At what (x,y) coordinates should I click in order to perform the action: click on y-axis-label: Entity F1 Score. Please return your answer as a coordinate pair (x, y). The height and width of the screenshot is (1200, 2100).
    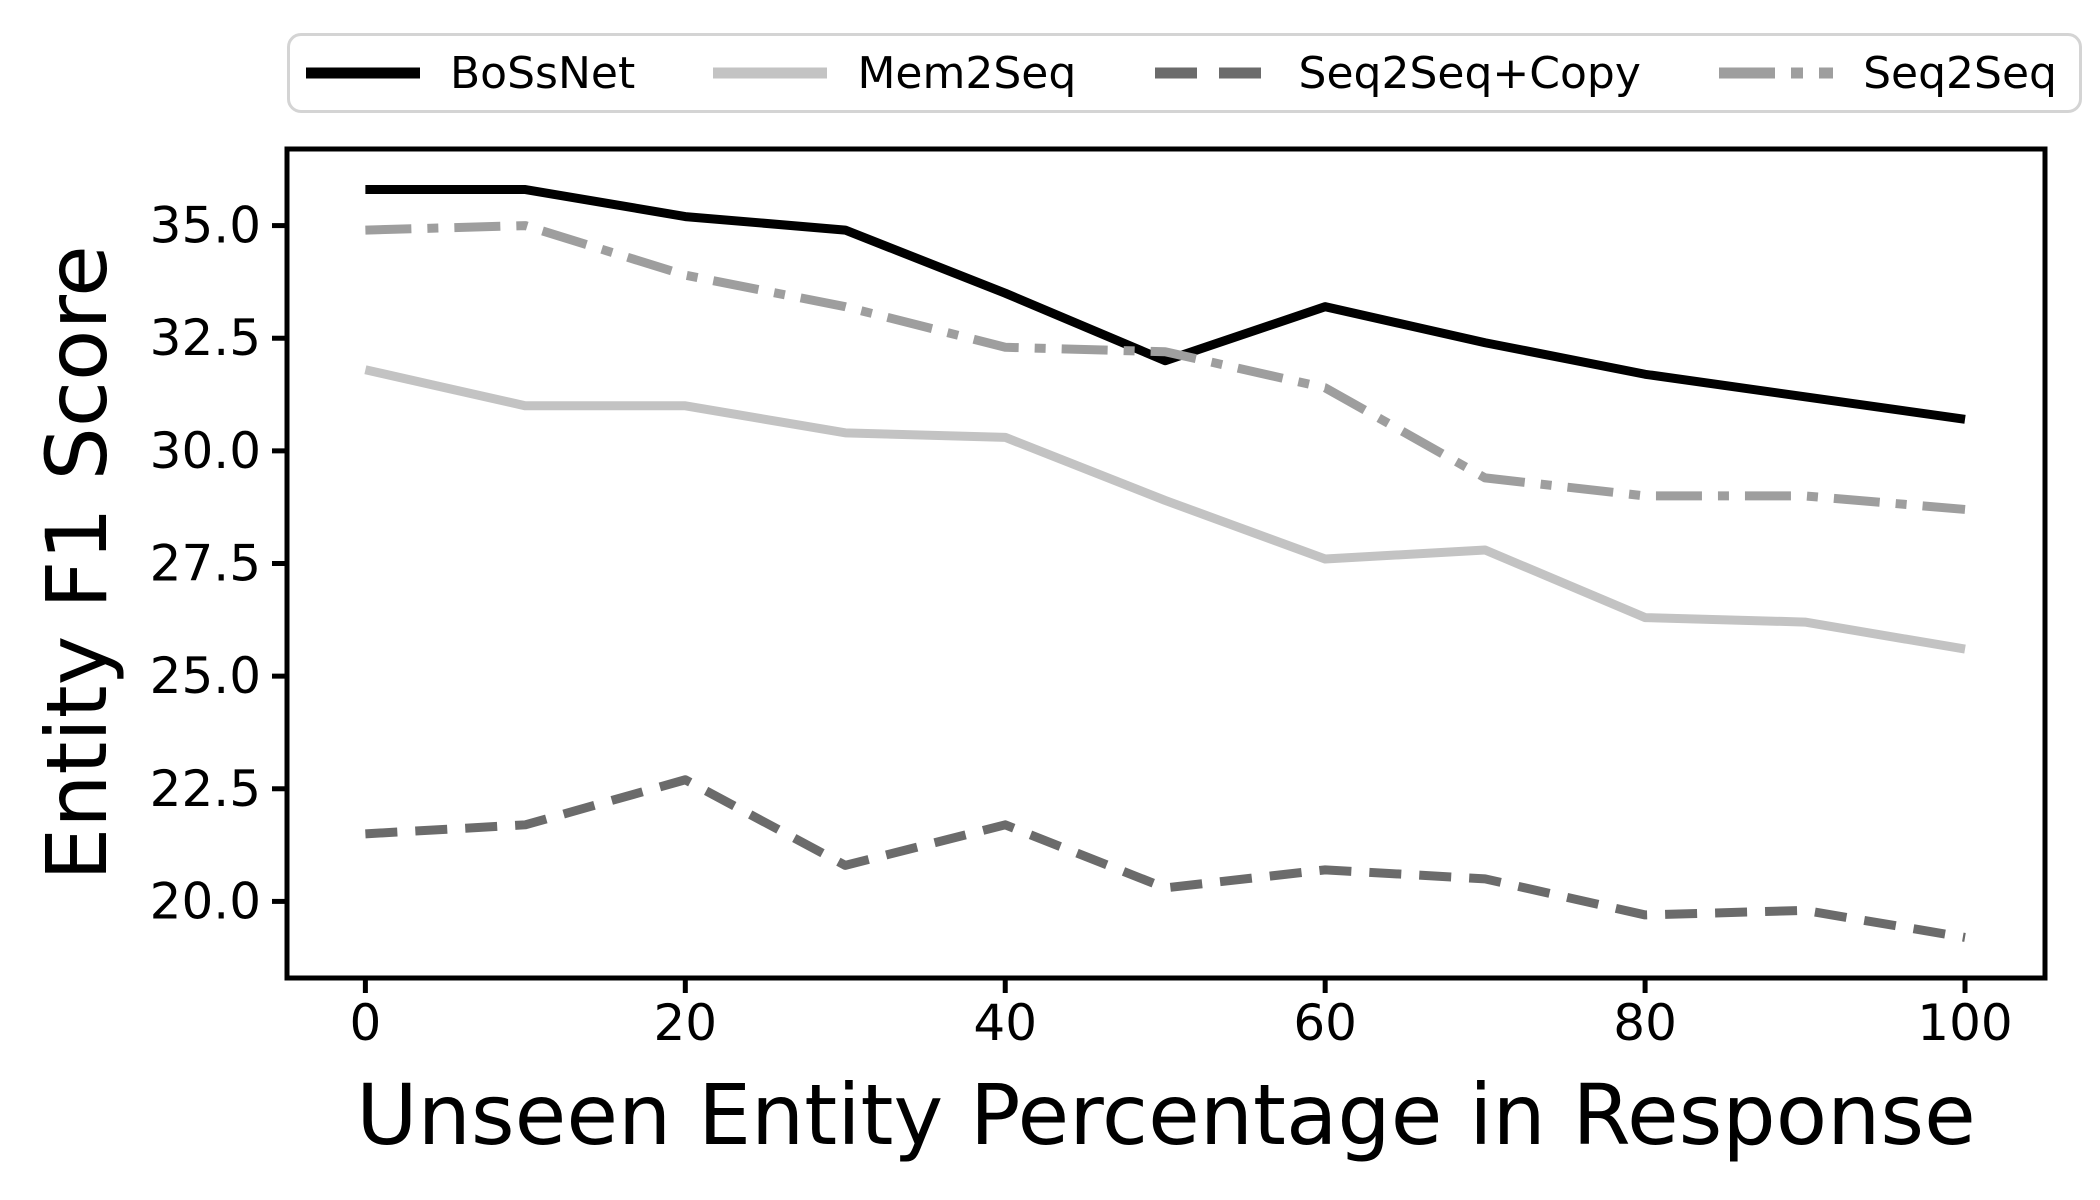
    Looking at the image, I should click on (77, 563).